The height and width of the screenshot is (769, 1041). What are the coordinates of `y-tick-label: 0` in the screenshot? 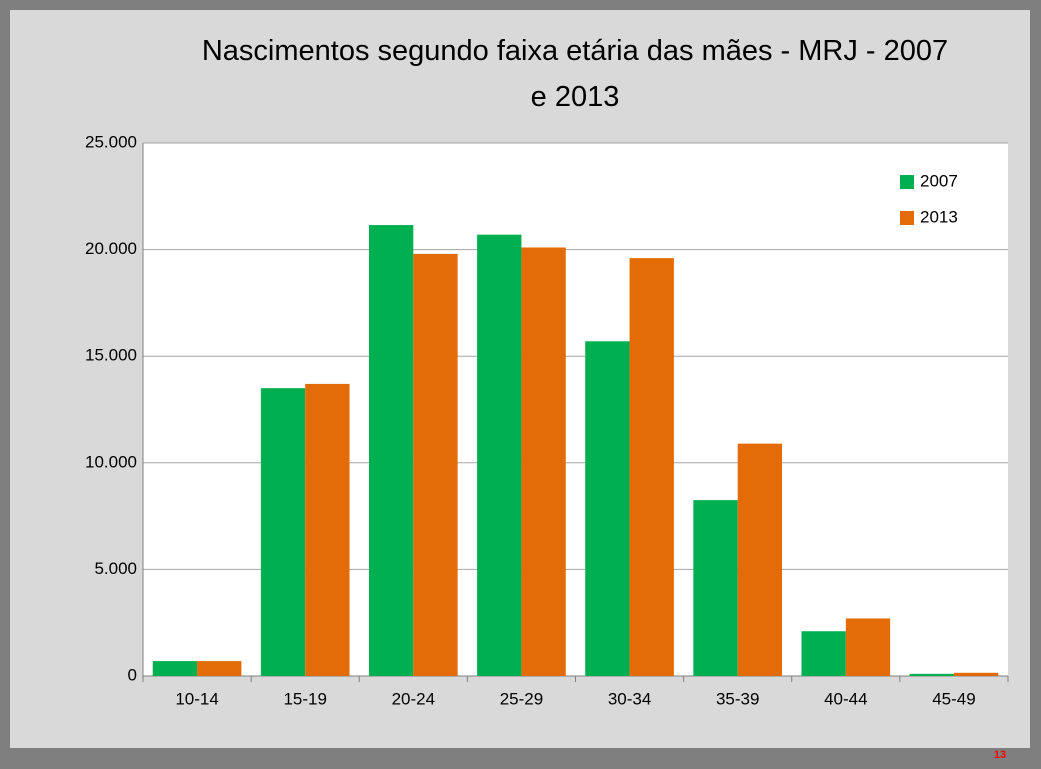 It's located at (132, 674).